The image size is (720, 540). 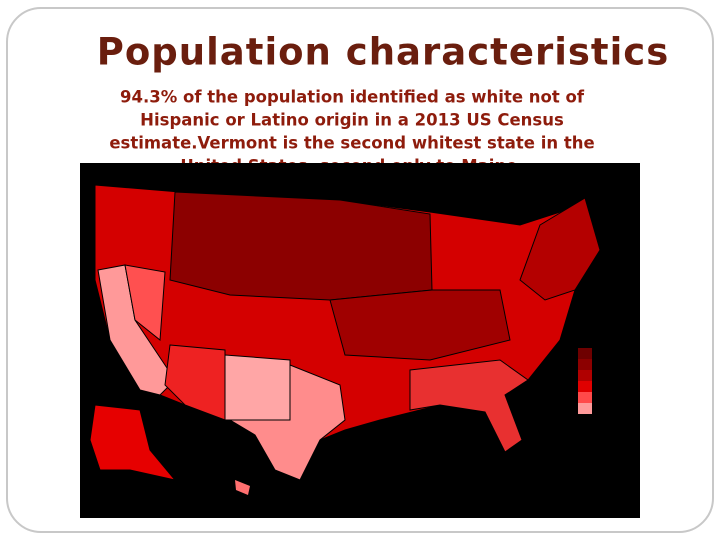 What do you see at coordinates (560, 249) in the screenshot?
I see `northeast-states` at bounding box center [560, 249].